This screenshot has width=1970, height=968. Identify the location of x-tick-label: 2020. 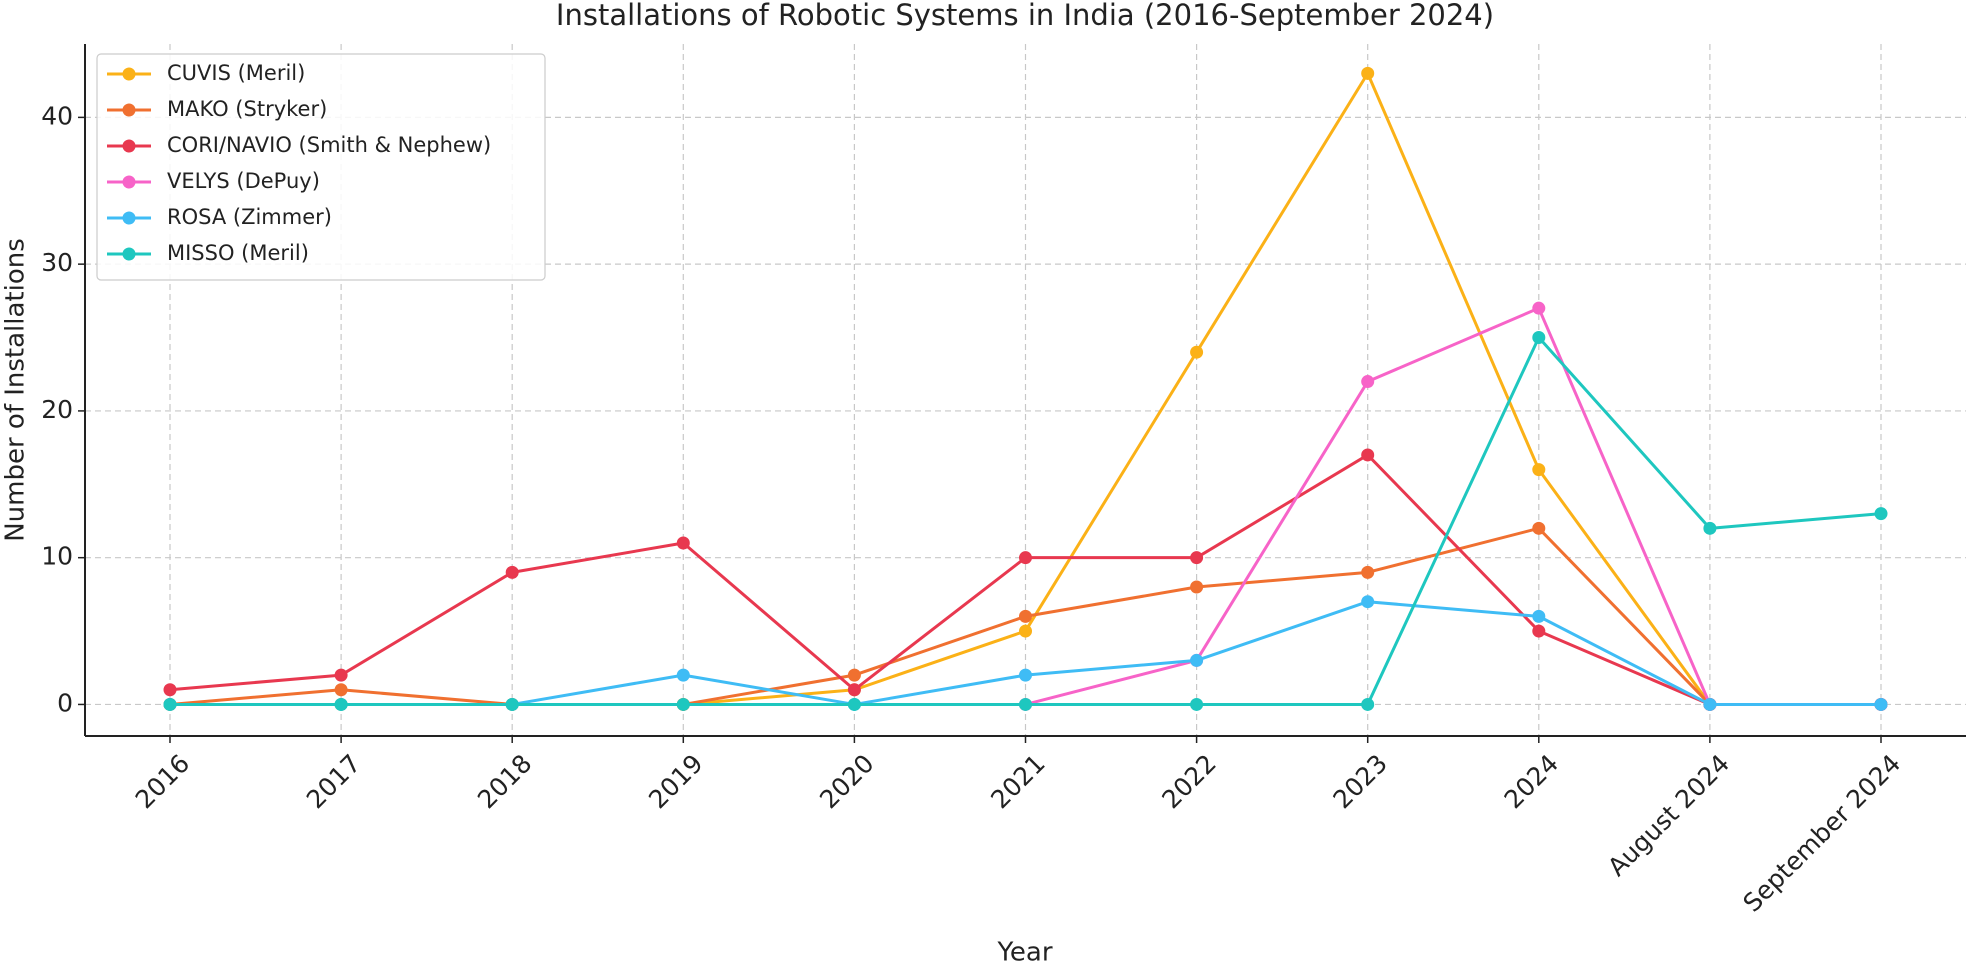
(846, 781).